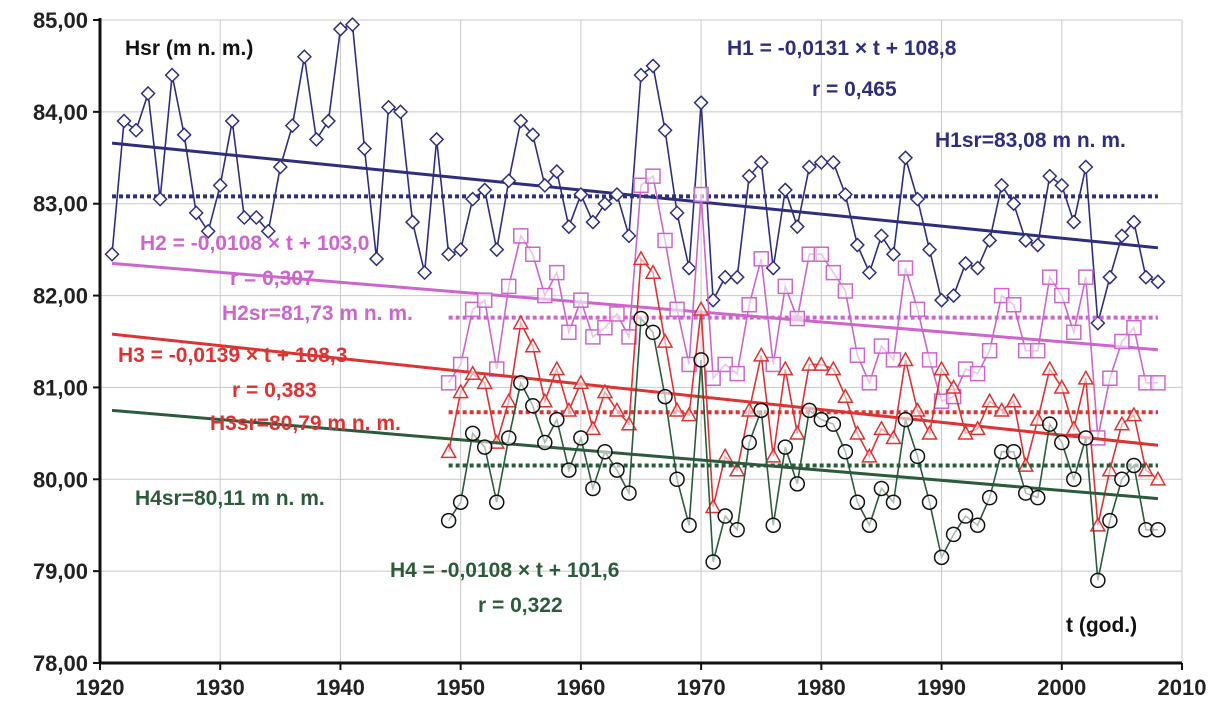  Describe the element at coordinates (60, 387) in the screenshot. I see `y-tick-label: 81,00` at that location.